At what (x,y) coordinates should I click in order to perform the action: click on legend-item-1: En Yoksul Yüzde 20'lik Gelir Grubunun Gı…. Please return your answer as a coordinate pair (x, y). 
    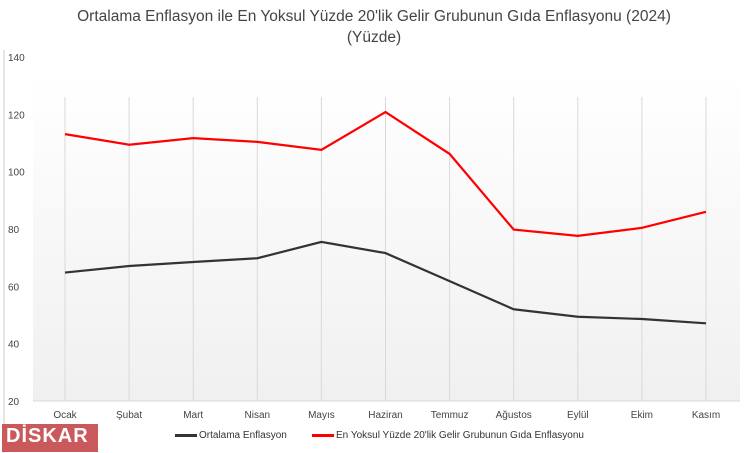
    Looking at the image, I should click on (448, 435).